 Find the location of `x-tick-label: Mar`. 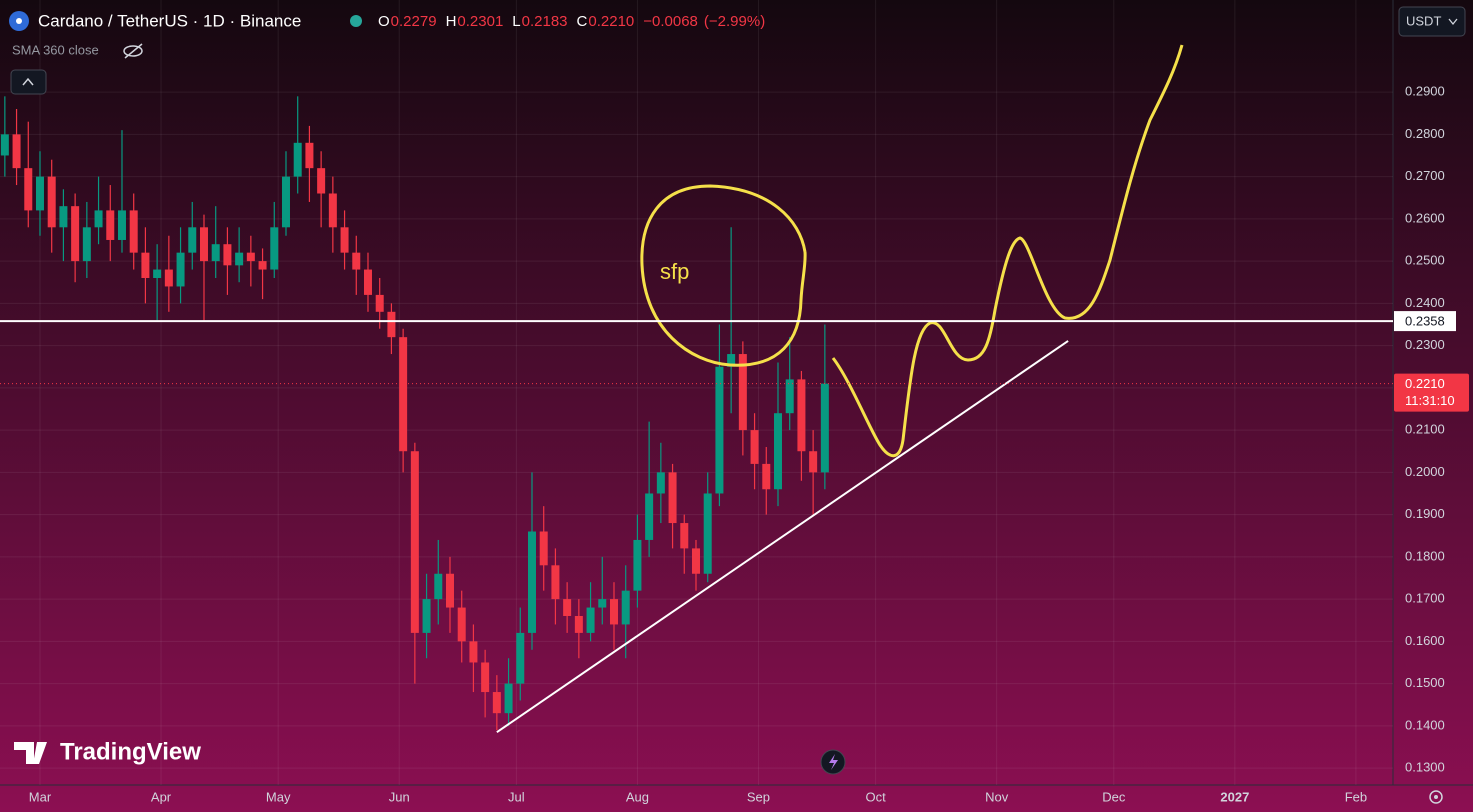

x-tick-label: Mar is located at coordinates (40, 796).